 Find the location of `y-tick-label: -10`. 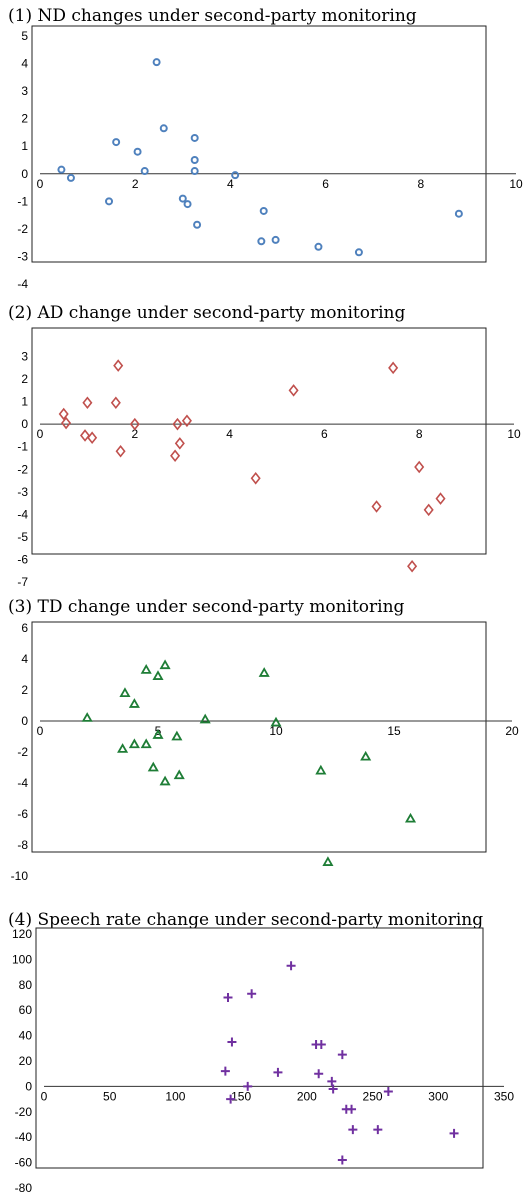

y-tick-label: -10 is located at coordinates (20, 876).